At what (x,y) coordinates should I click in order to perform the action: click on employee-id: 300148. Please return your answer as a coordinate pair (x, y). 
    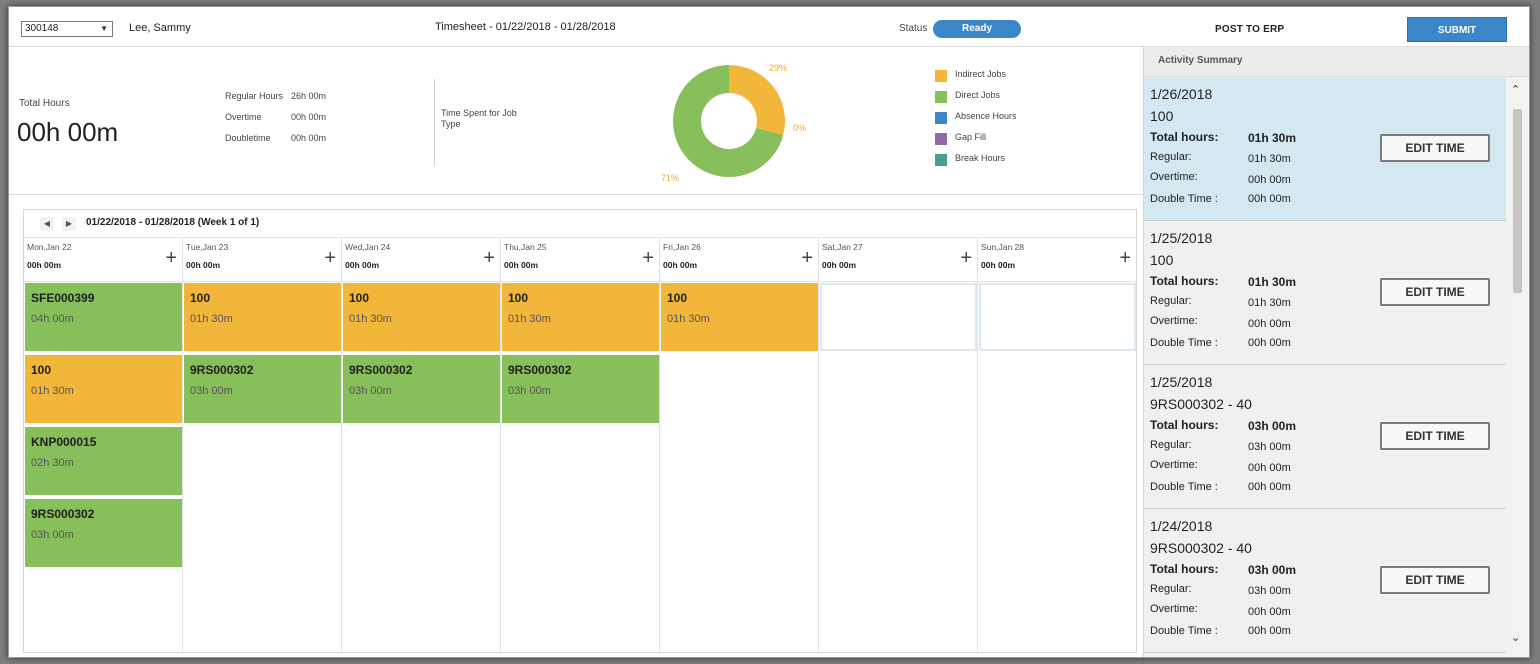
    Looking at the image, I should click on (42, 28).